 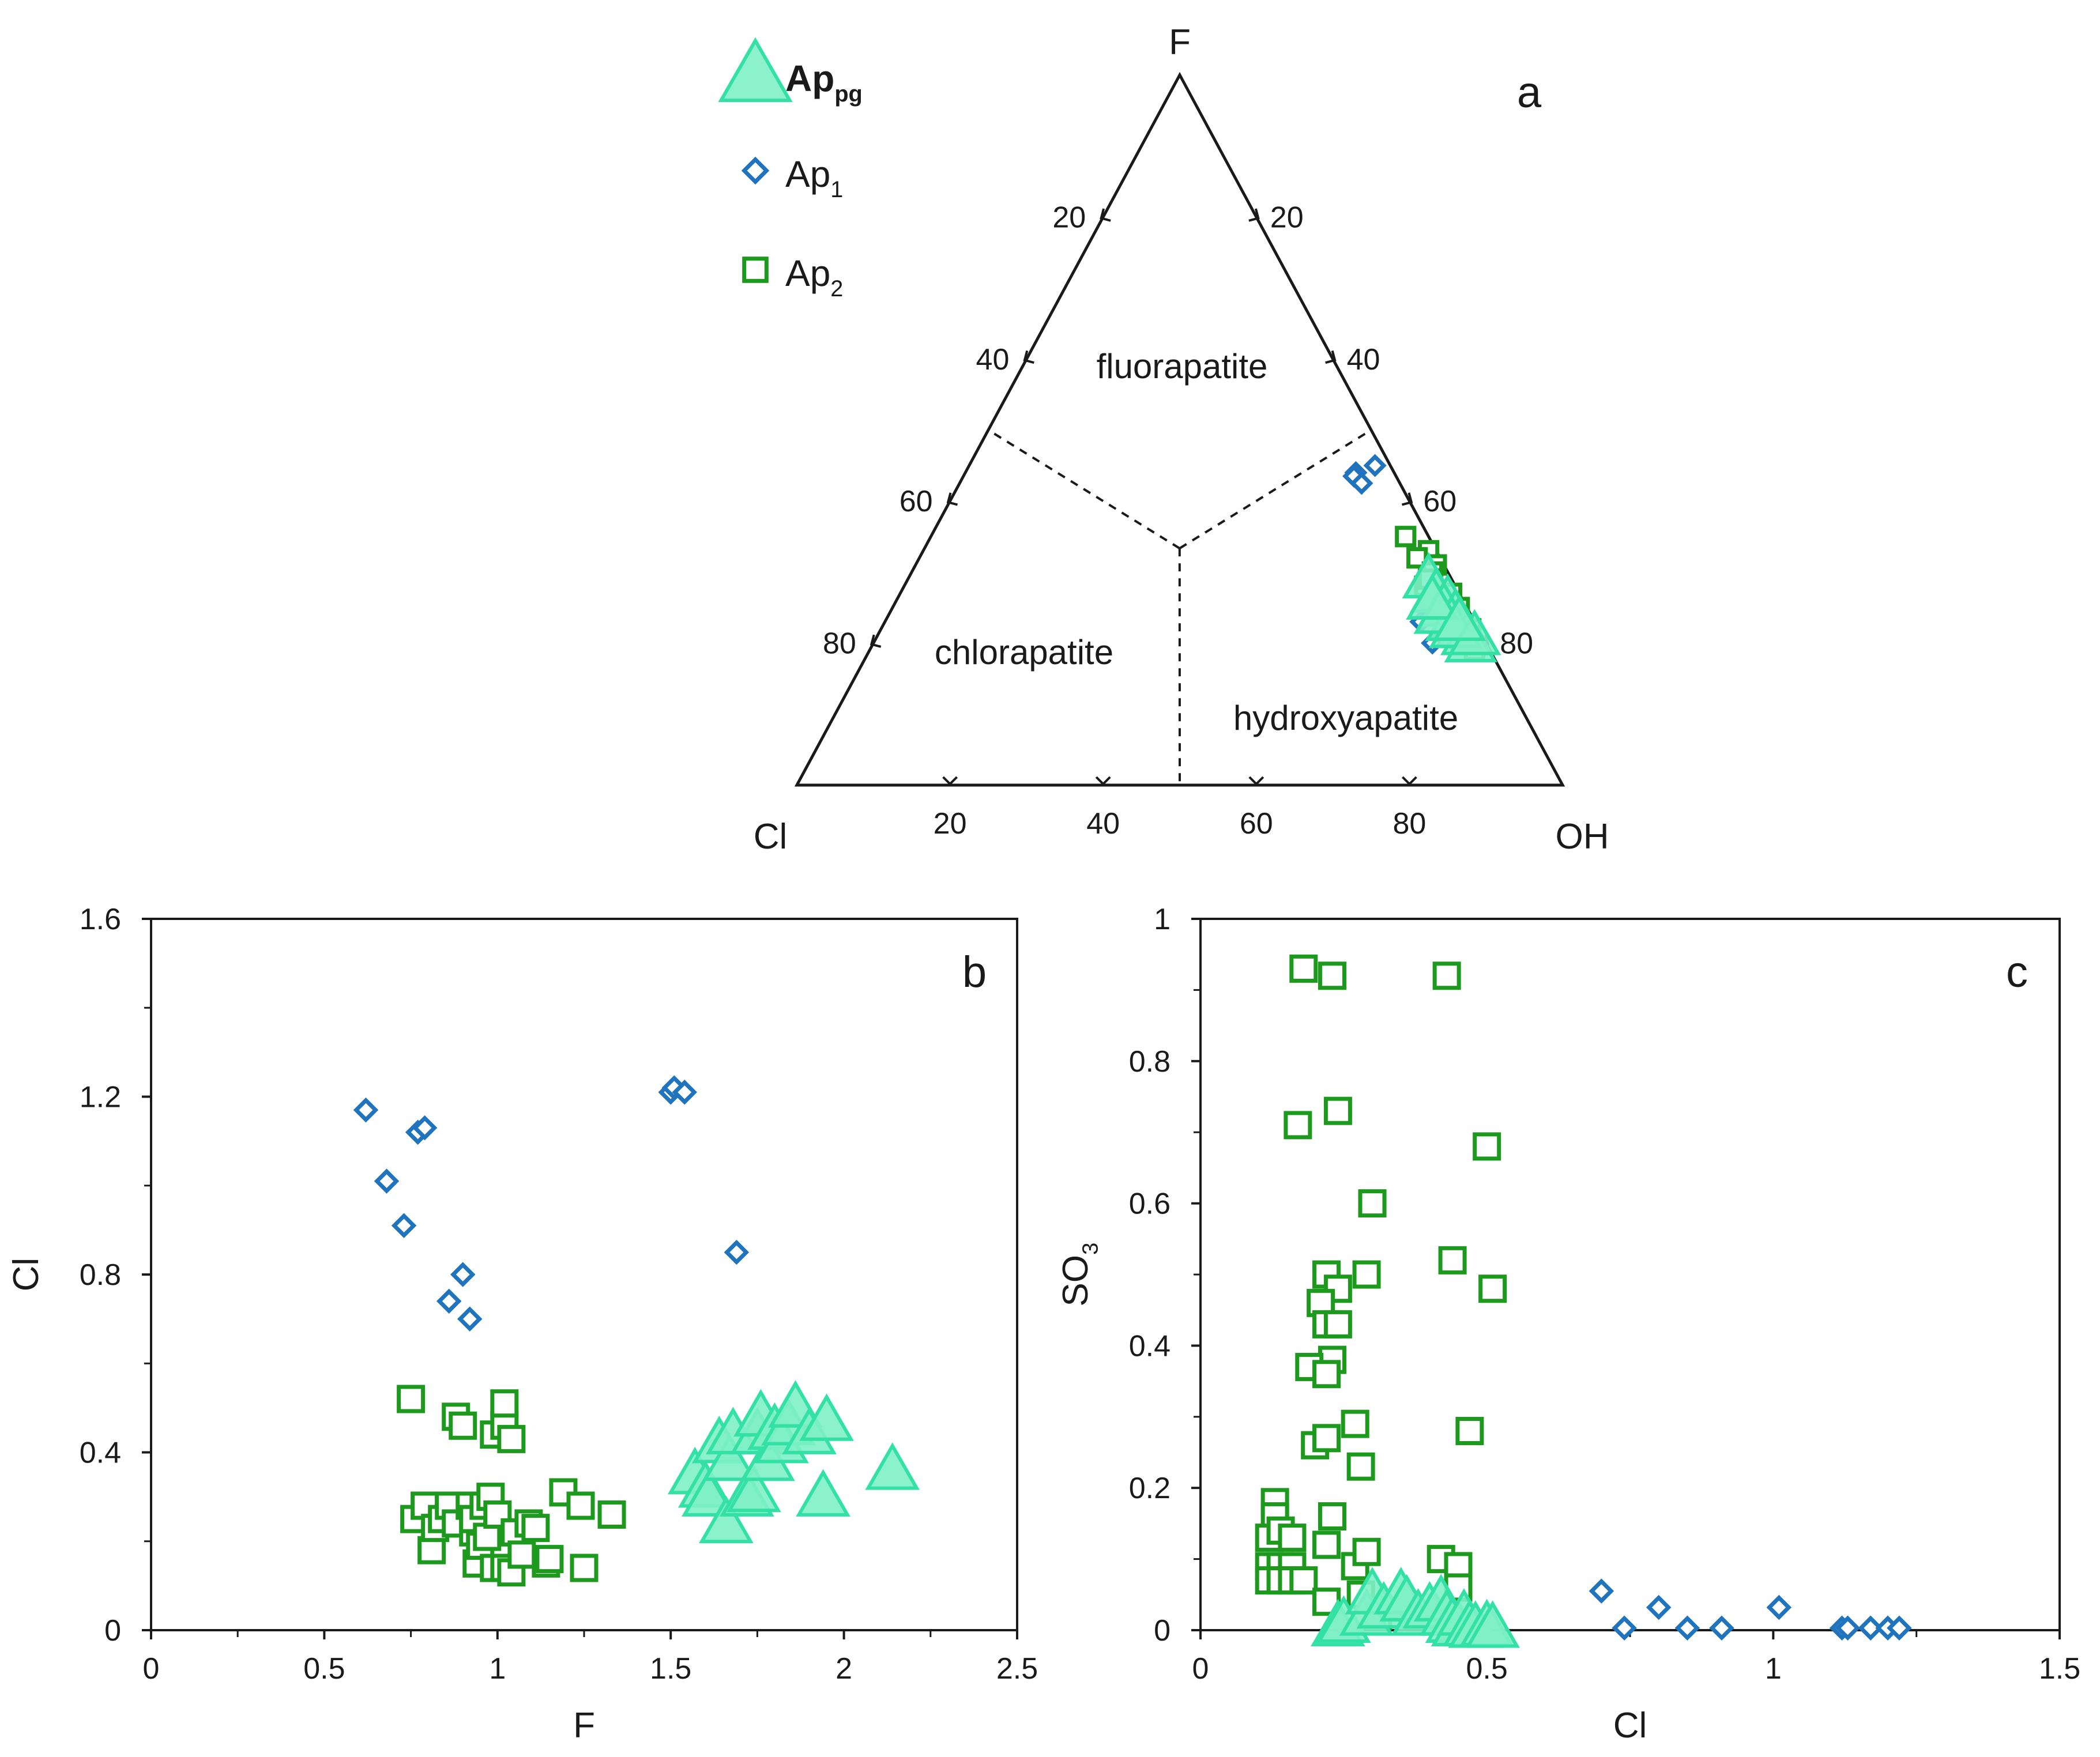 I want to click on ternary-tick-label-left-2: 40, so click(x=993, y=360).